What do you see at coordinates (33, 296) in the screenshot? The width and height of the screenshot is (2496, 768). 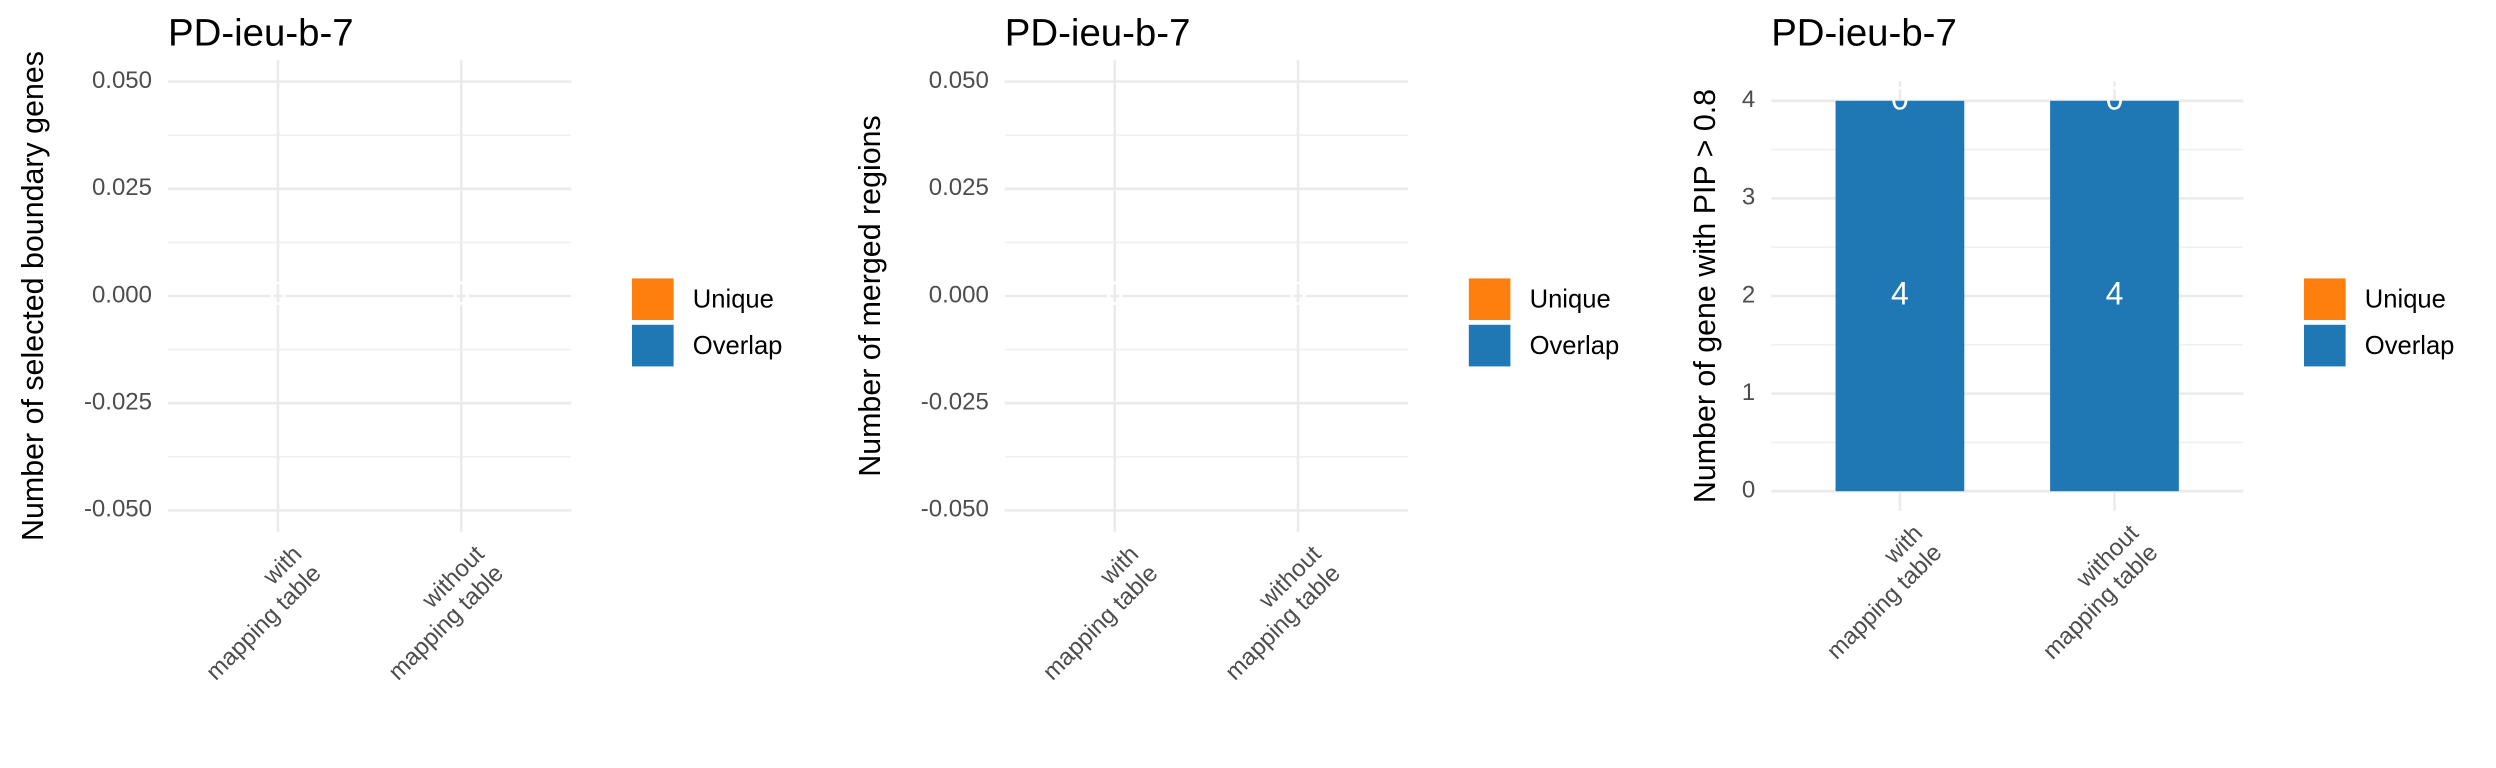 I see `y-axis-title: Number of selected boundary genes` at bounding box center [33, 296].